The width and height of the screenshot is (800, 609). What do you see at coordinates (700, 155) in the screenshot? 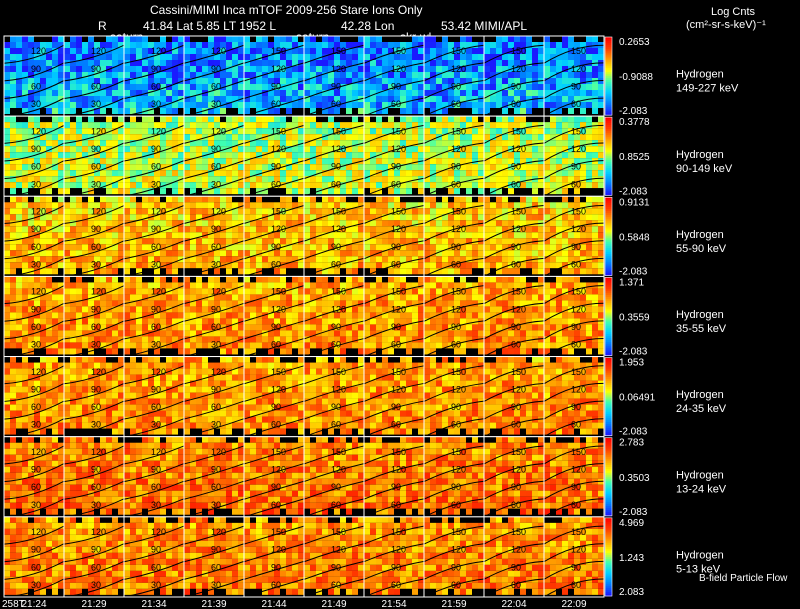
I see `species-label: Hydrogen` at bounding box center [700, 155].